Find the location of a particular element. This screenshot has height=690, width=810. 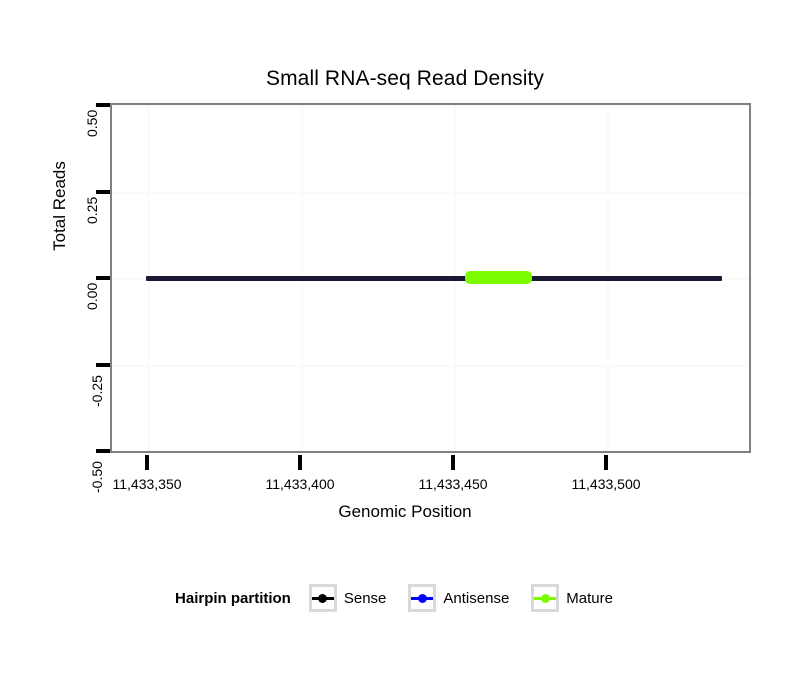

y-tick-label-0.50: 0.50 is located at coordinates (92, 123).